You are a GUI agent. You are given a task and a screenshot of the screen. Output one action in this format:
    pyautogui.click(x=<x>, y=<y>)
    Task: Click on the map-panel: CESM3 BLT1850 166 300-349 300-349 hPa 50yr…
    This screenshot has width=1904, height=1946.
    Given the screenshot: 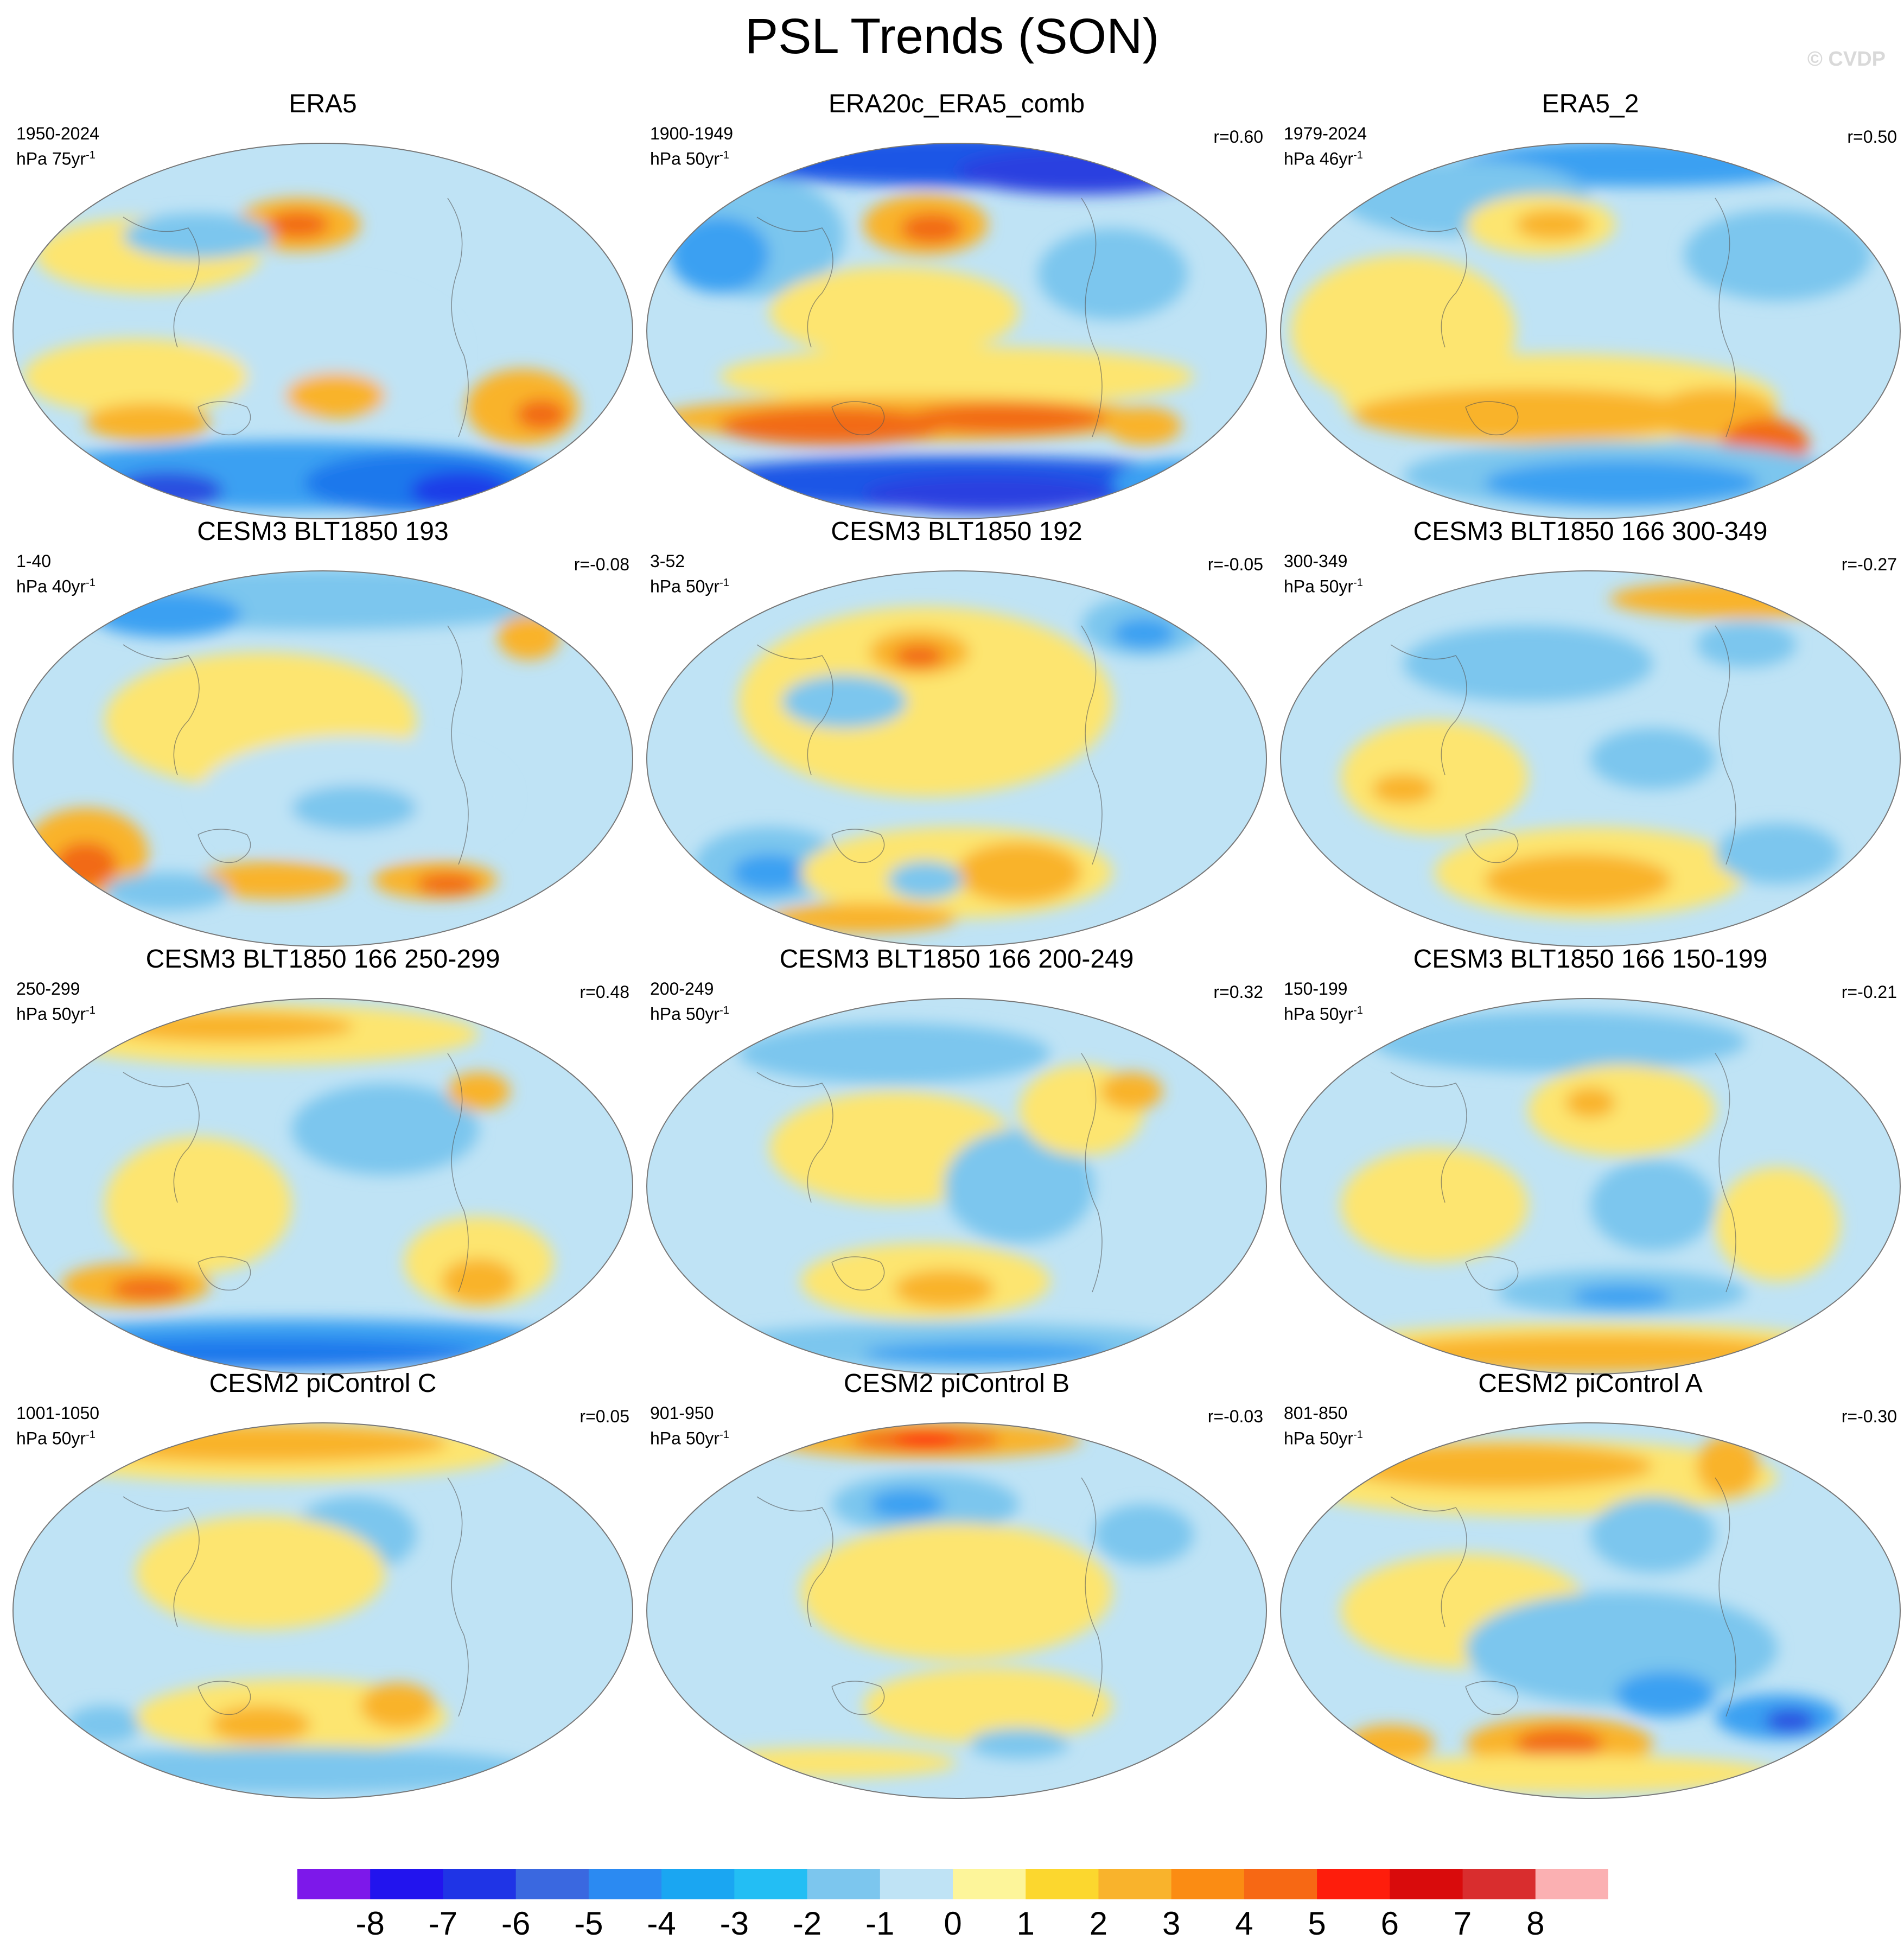 What is the action you would take?
    pyautogui.click(x=1588, y=730)
    